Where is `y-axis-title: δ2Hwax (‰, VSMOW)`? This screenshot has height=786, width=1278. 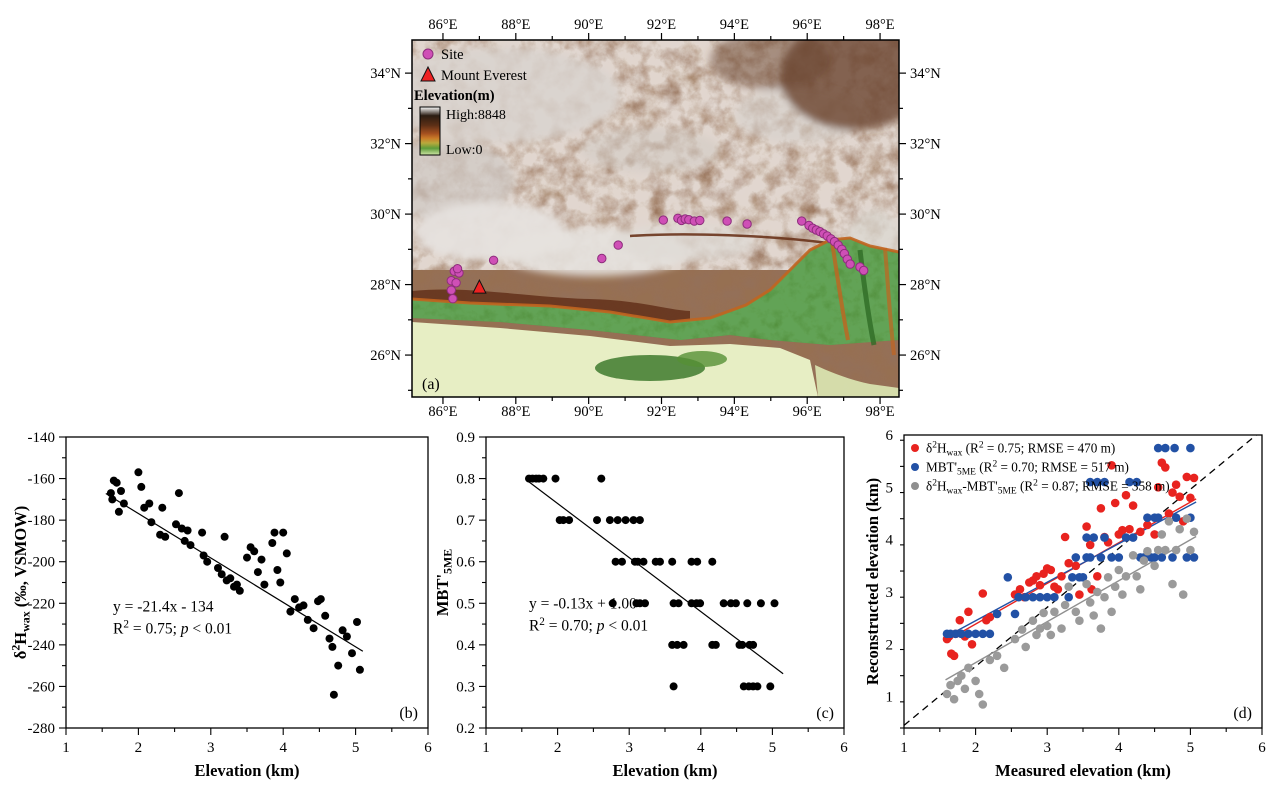 y-axis-title: δ2Hwax (‰, VSMOW) is located at coordinates (21, 582).